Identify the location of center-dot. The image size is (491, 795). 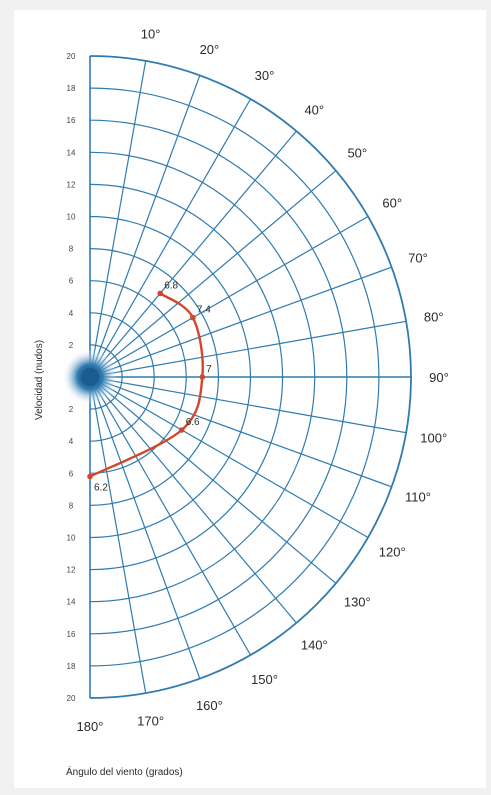
(90, 377).